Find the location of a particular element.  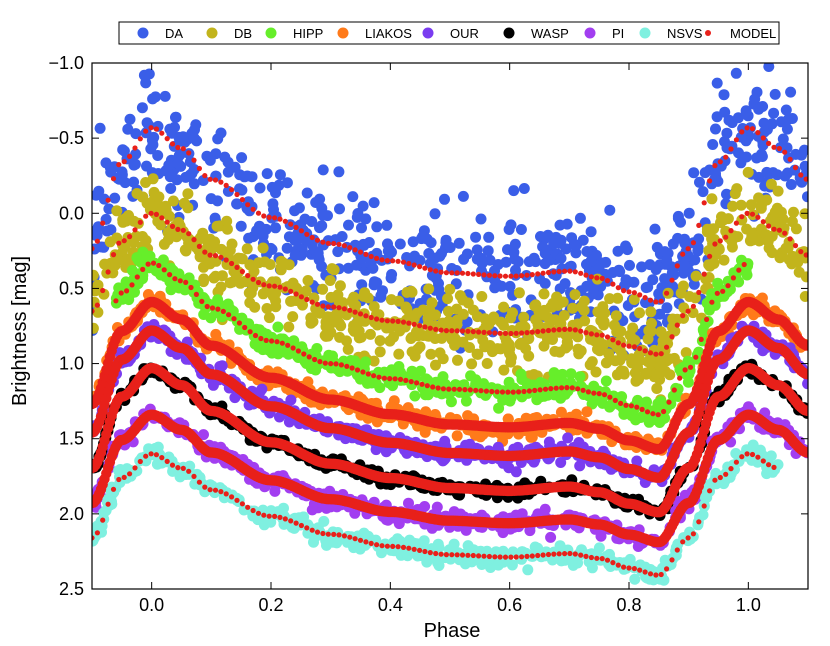

data-point-pi is located at coordinates (551, 537).